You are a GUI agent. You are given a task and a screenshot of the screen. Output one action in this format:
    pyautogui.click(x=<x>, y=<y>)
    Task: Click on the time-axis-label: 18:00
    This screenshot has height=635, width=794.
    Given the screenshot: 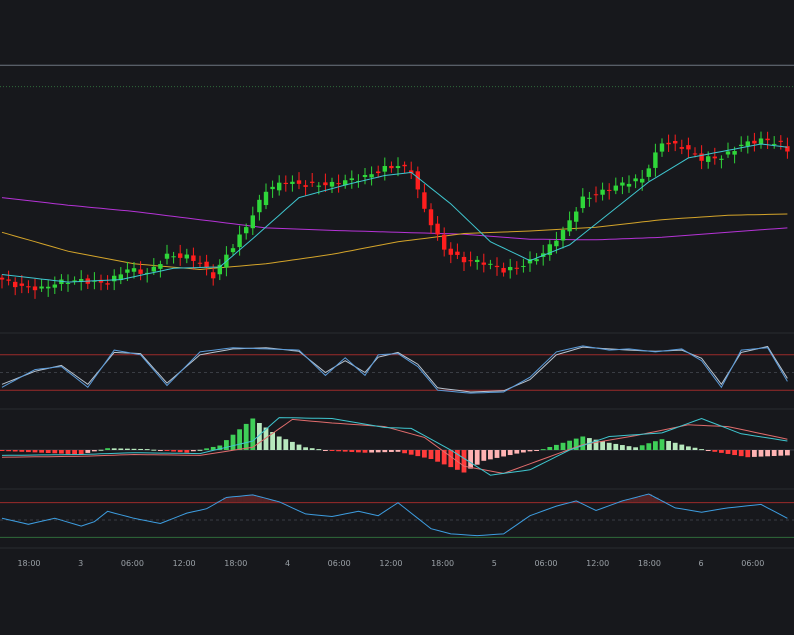 What is the action you would take?
    pyautogui.click(x=442, y=563)
    